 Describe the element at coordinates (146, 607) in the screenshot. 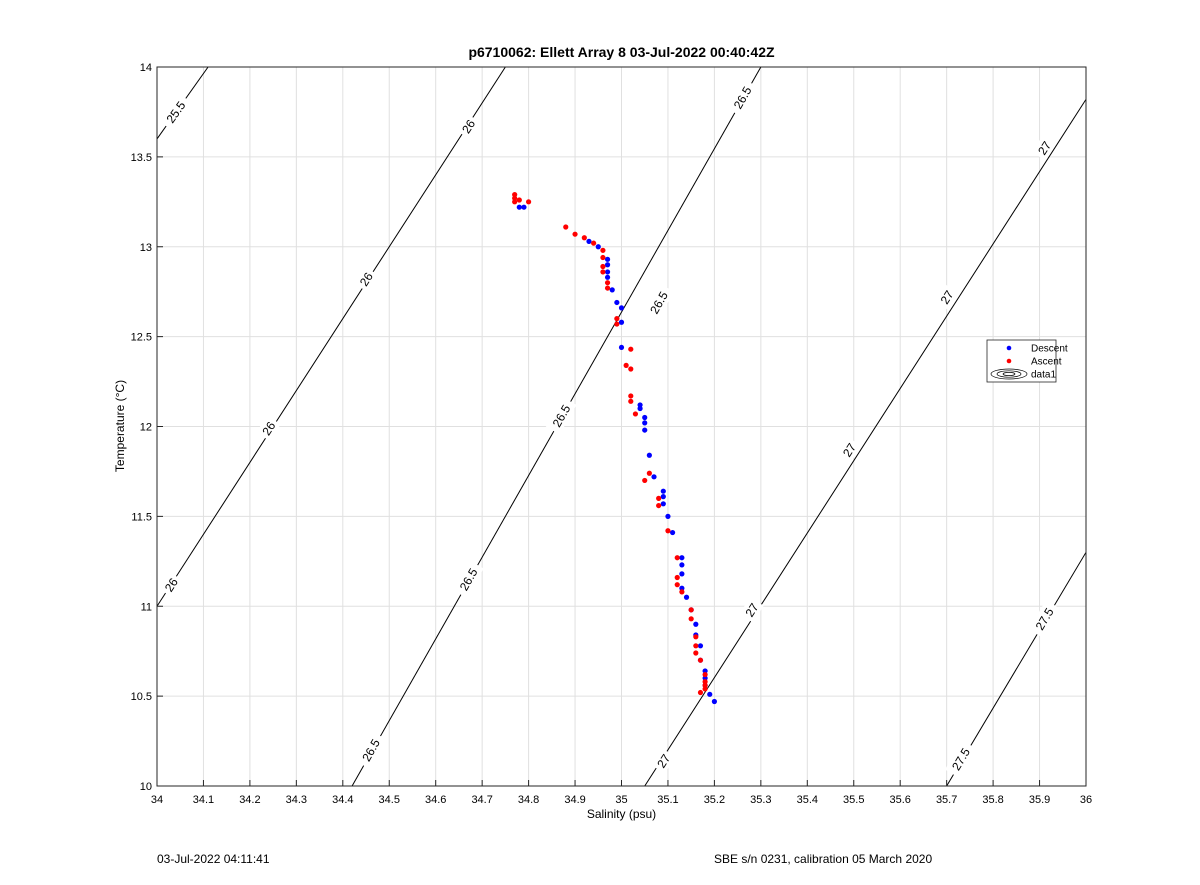

I see `y-tick-label: 11` at that location.